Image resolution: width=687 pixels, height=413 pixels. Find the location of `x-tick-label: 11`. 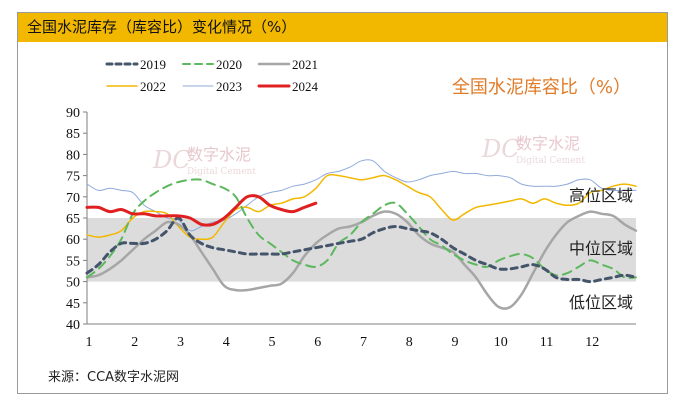

x-tick-label: 11 is located at coordinates (546, 342).